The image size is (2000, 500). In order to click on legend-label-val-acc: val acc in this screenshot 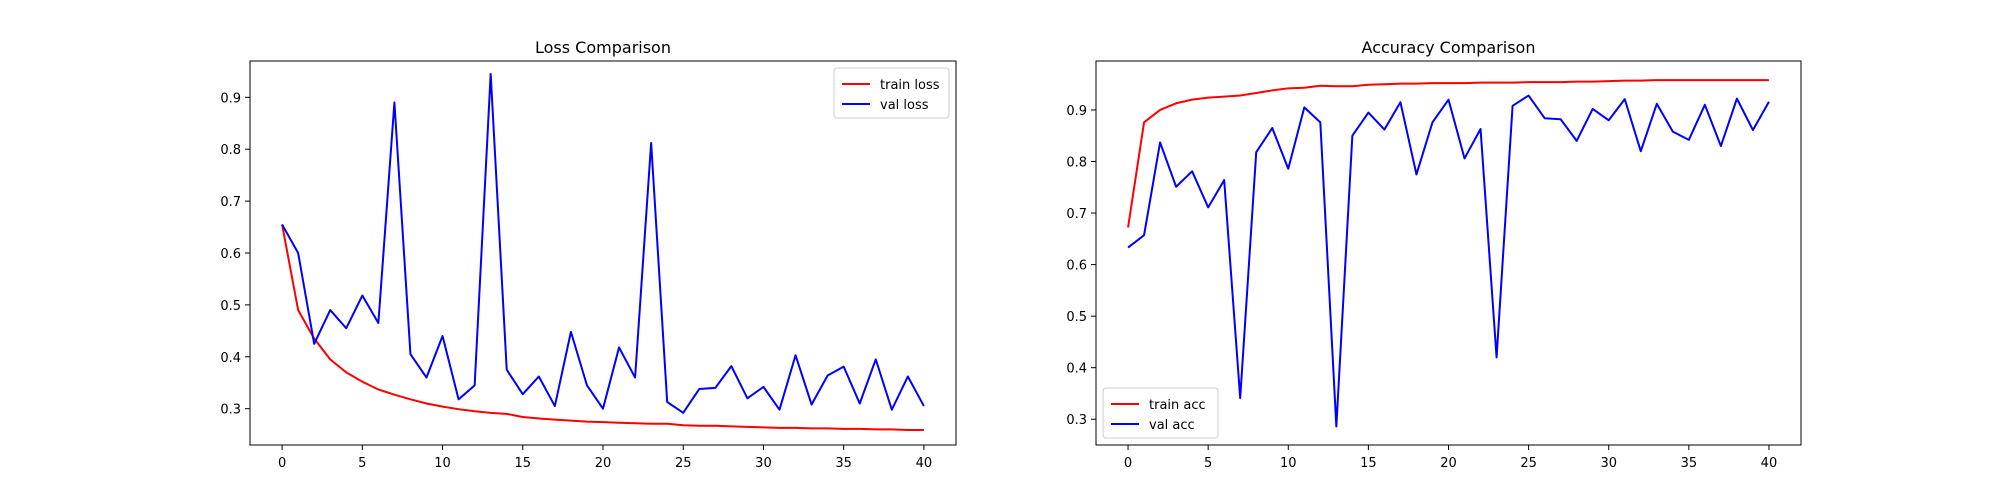, I will do `click(1172, 425)`.